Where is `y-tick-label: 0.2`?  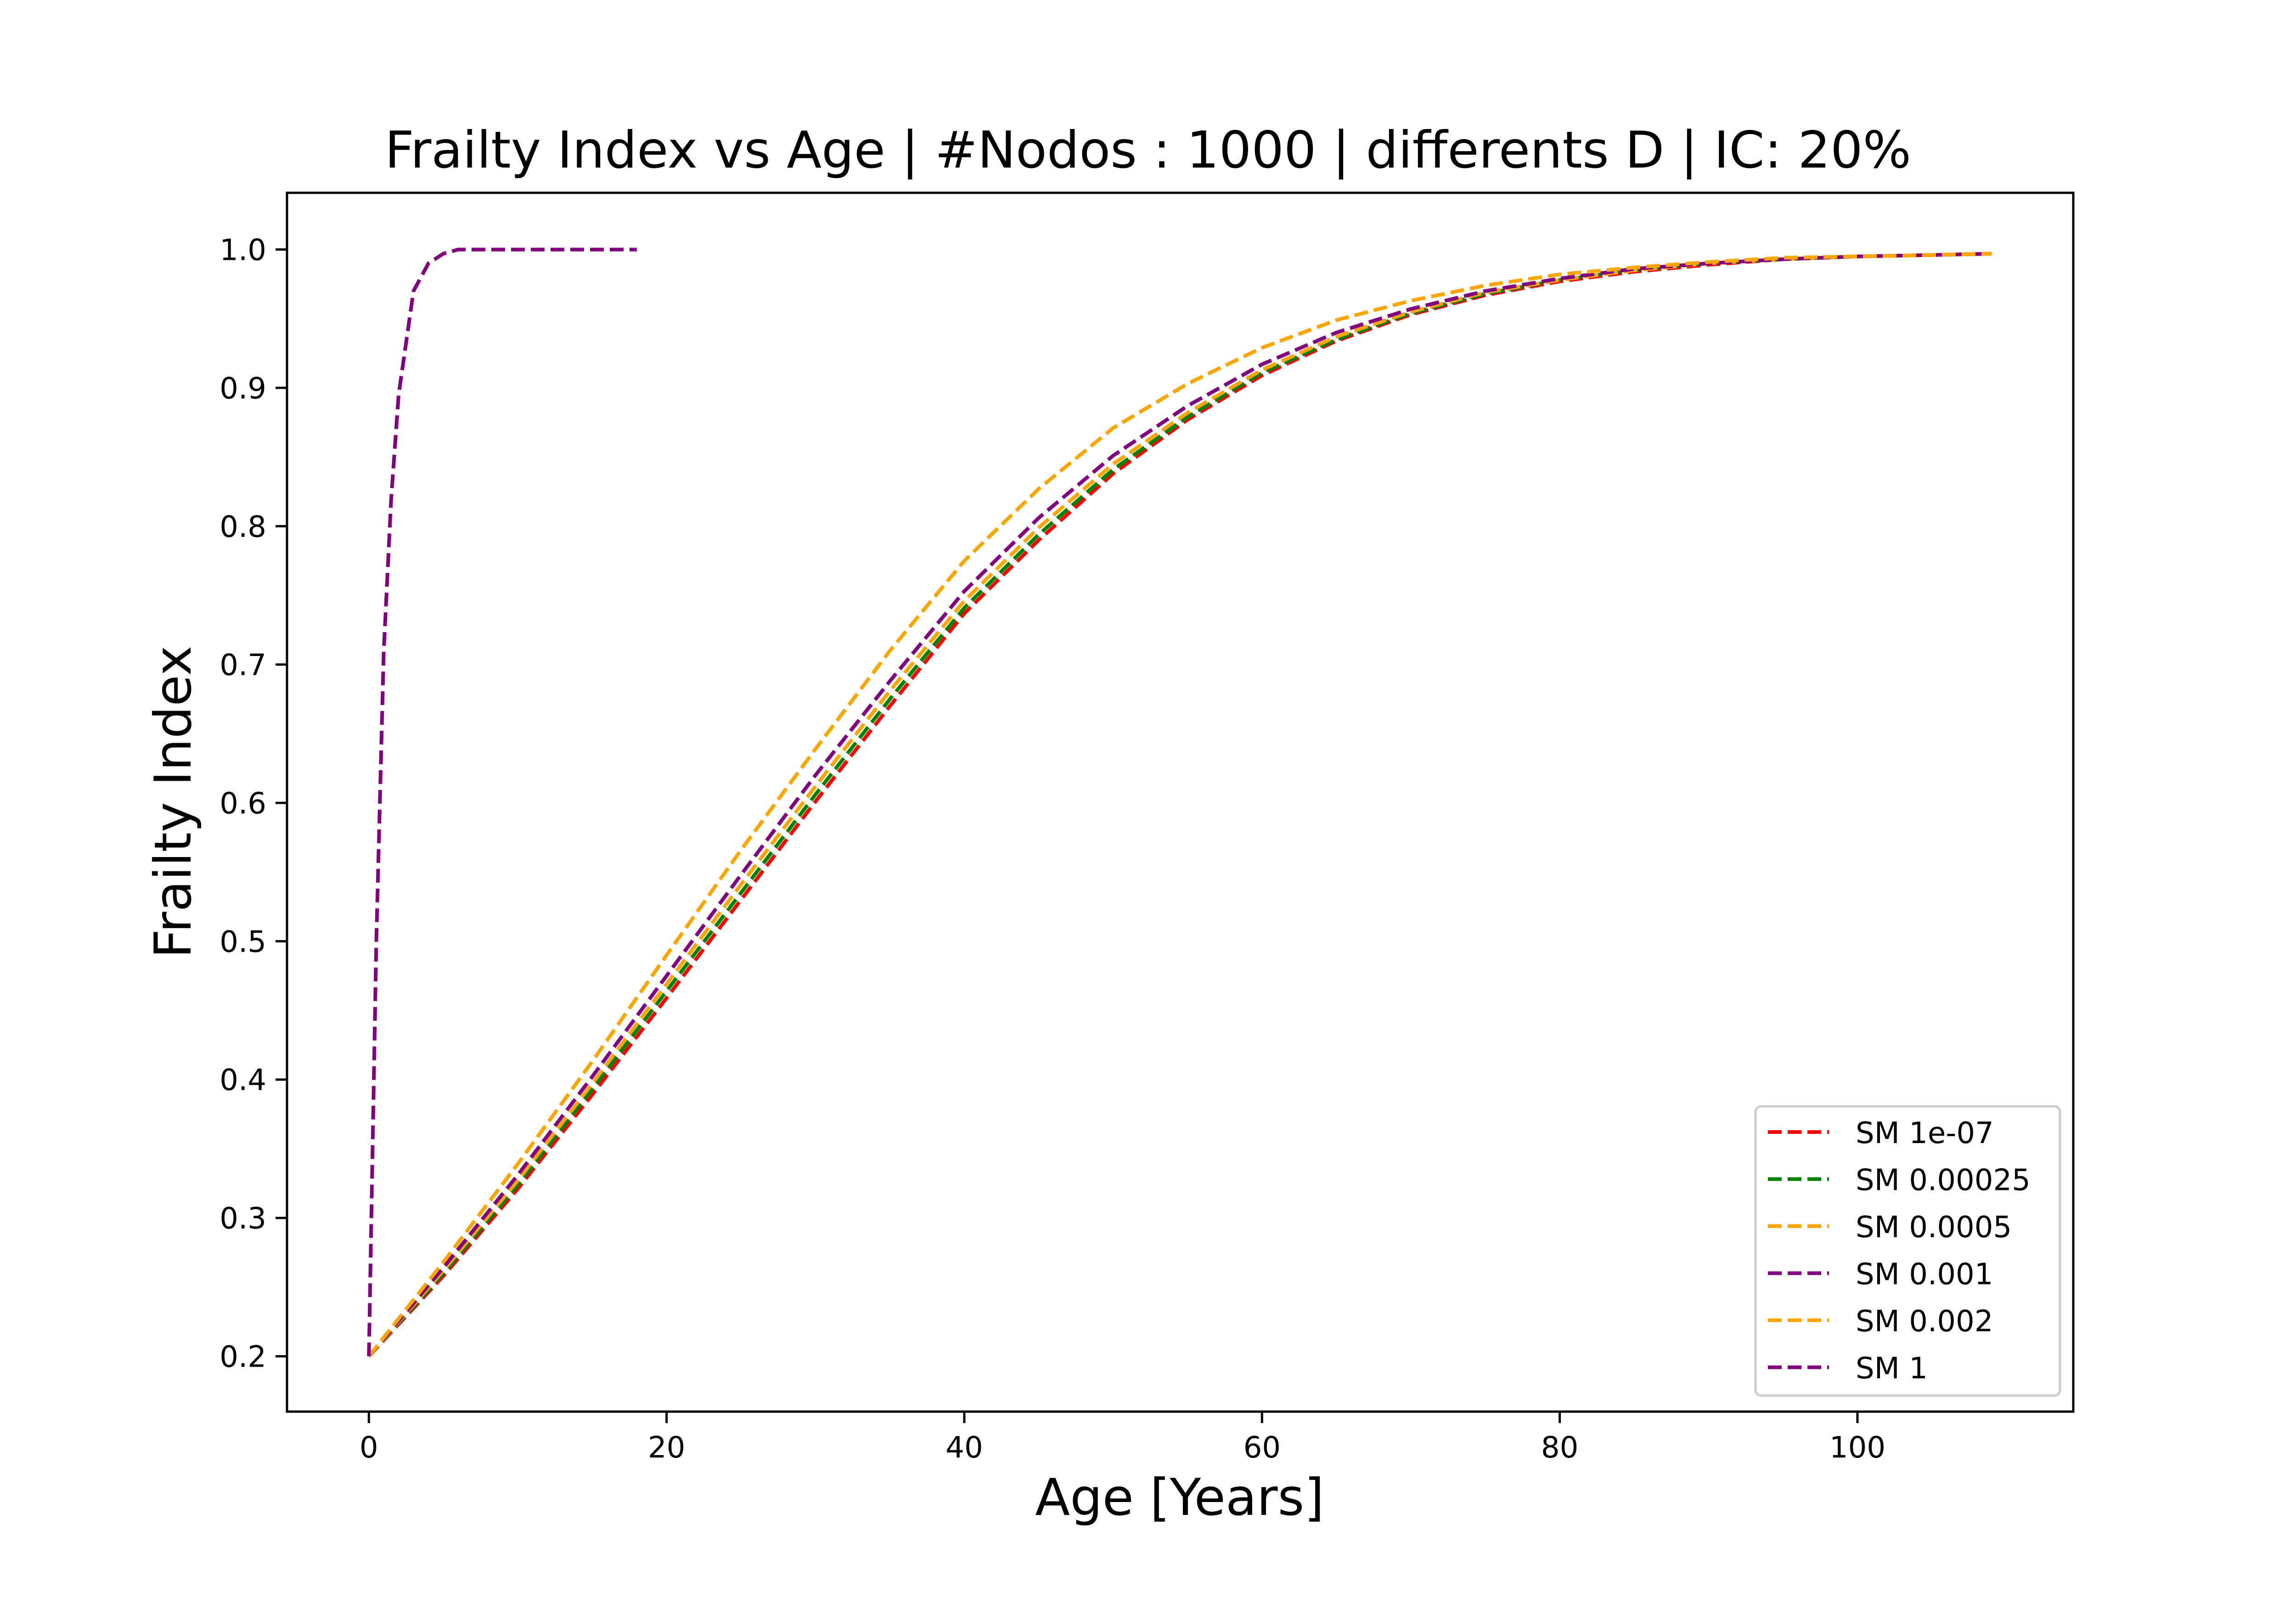 y-tick-label: 0.2 is located at coordinates (243, 1357).